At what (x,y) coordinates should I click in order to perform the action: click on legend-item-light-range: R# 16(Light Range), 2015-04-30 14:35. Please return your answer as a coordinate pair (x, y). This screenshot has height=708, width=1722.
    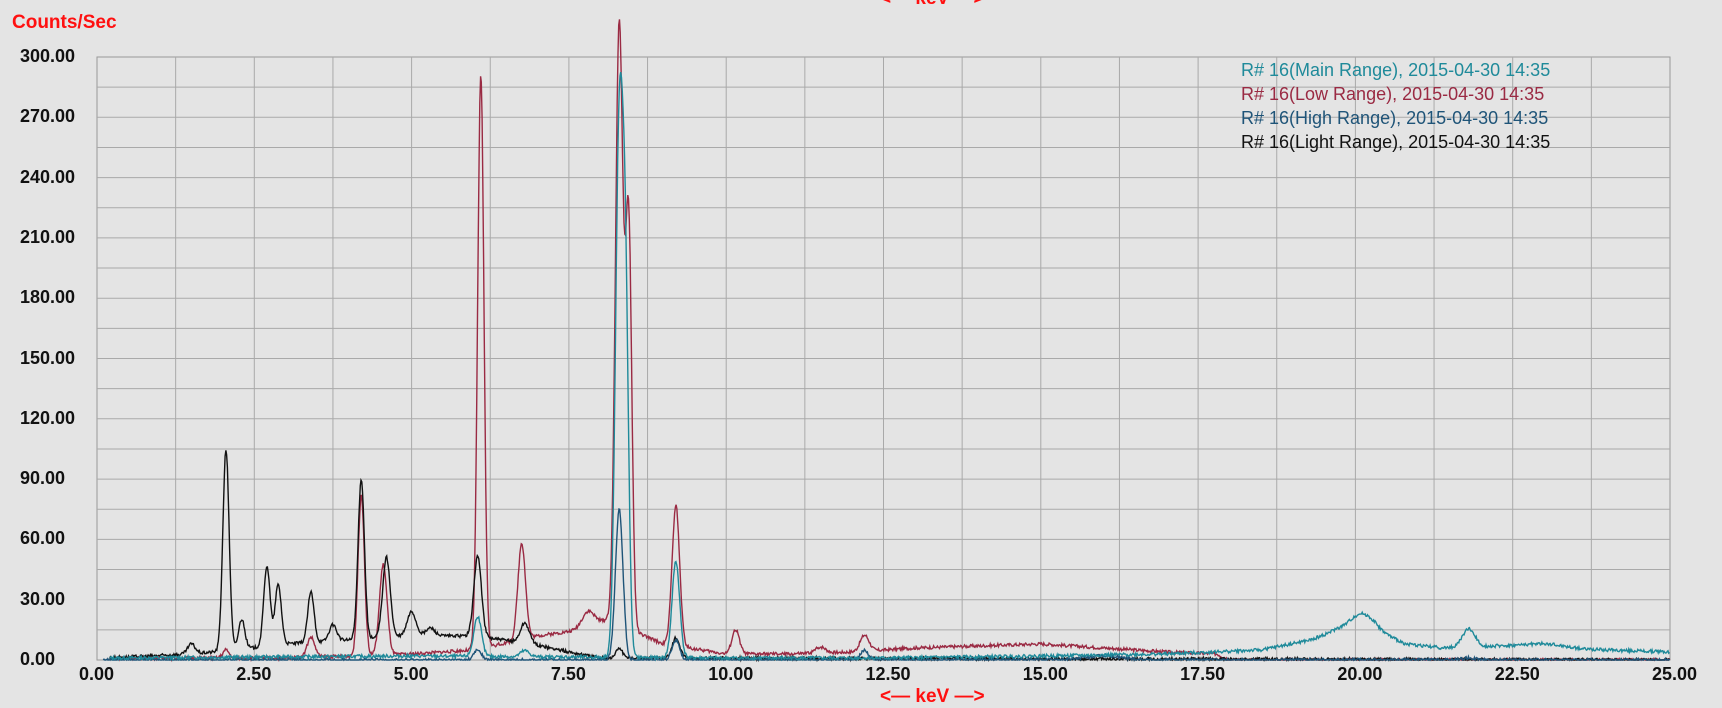
    Looking at the image, I should click on (1396, 142).